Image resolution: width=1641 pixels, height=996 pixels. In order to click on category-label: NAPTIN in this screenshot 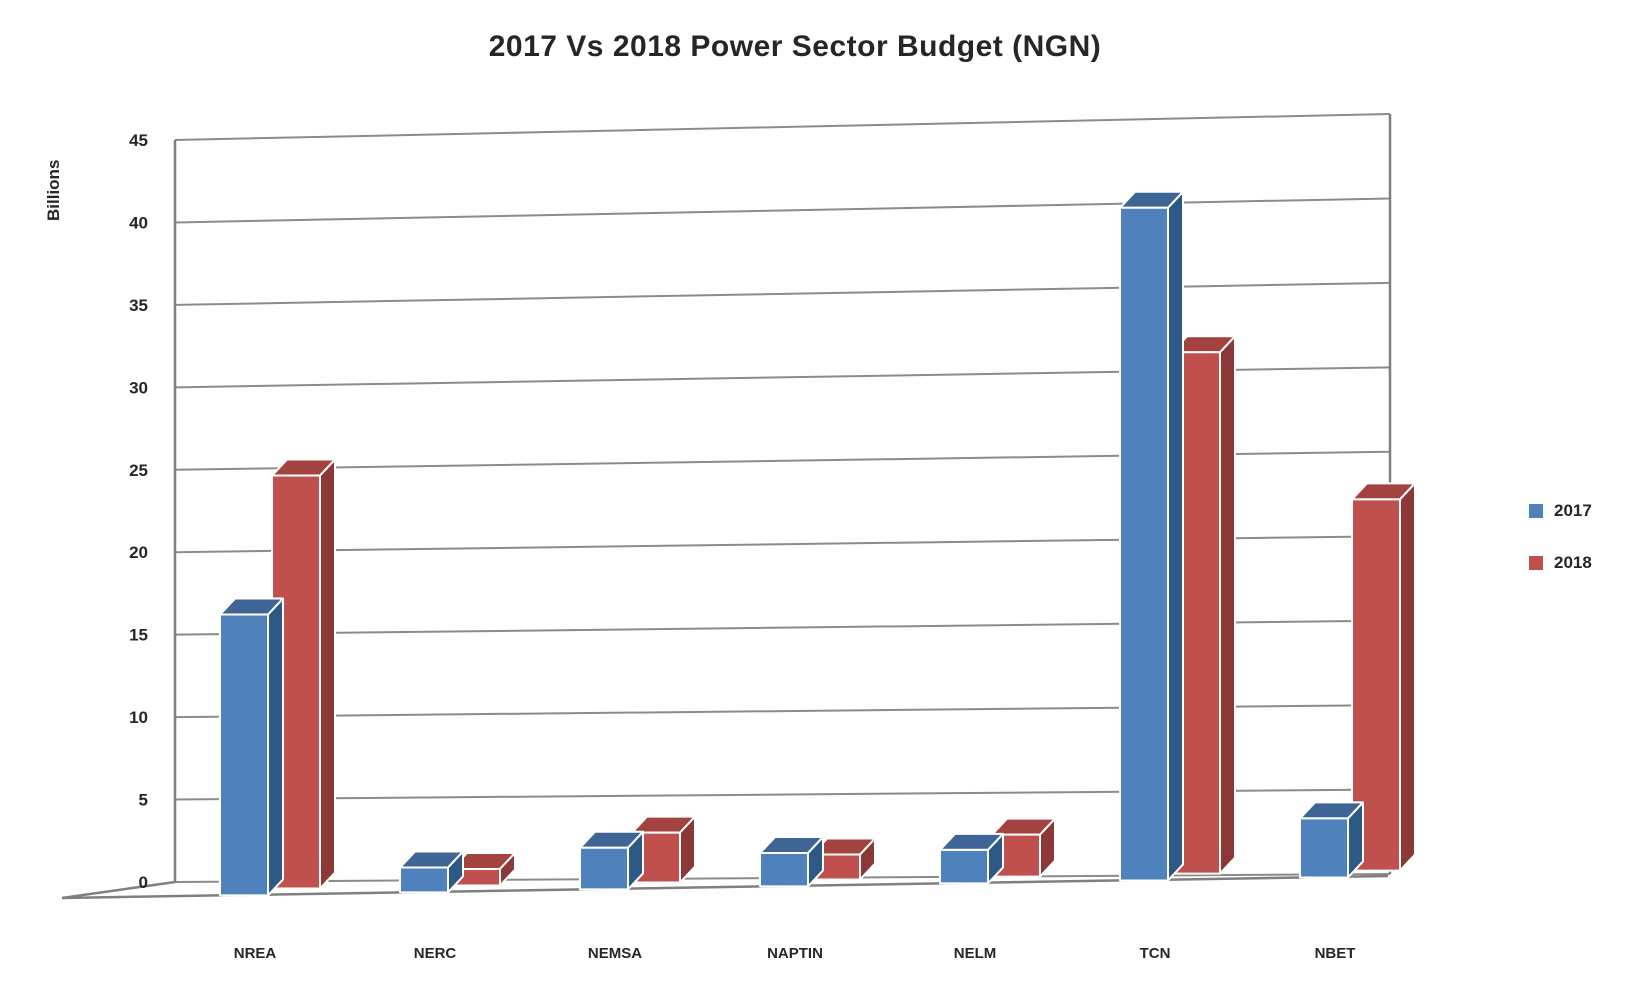, I will do `click(795, 953)`.